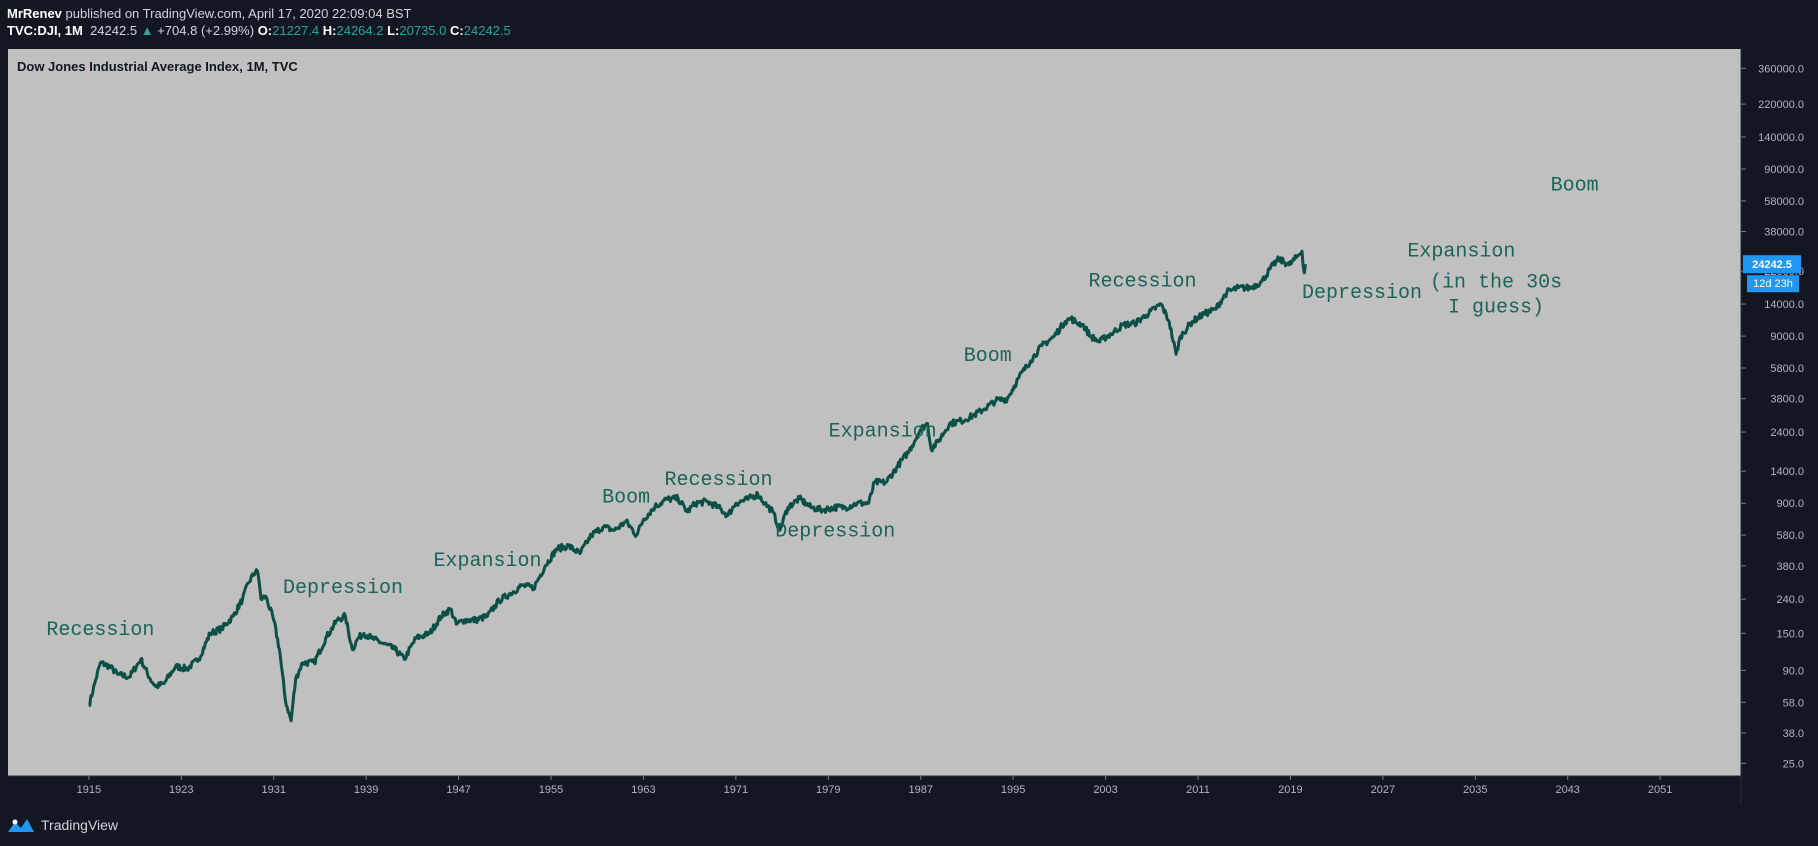 This screenshot has height=846, width=1818. I want to click on y-tick-label: 3800.0, so click(1787, 400).